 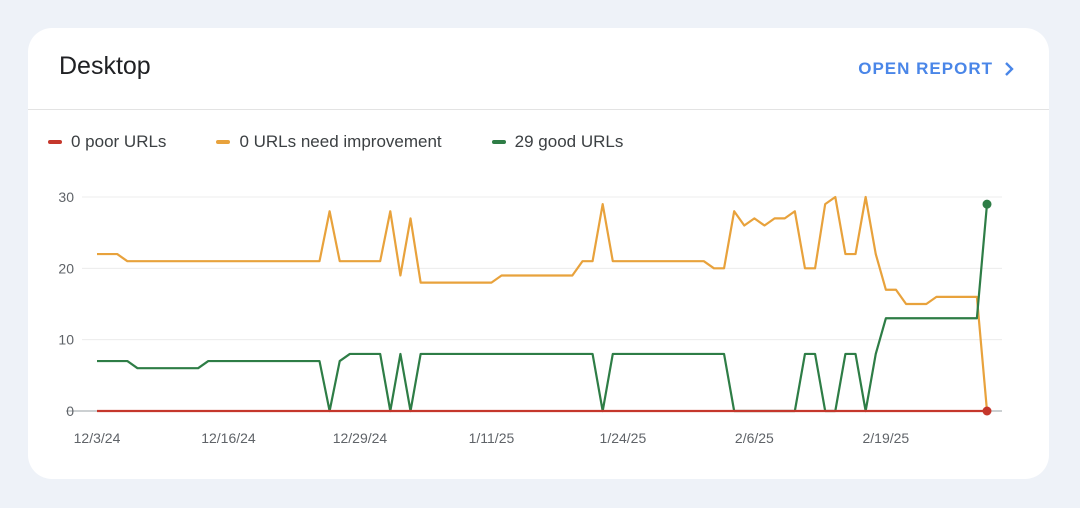 What do you see at coordinates (569, 141) in the screenshot?
I see `legend-label: 29 good URLs` at bounding box center [569, 141].